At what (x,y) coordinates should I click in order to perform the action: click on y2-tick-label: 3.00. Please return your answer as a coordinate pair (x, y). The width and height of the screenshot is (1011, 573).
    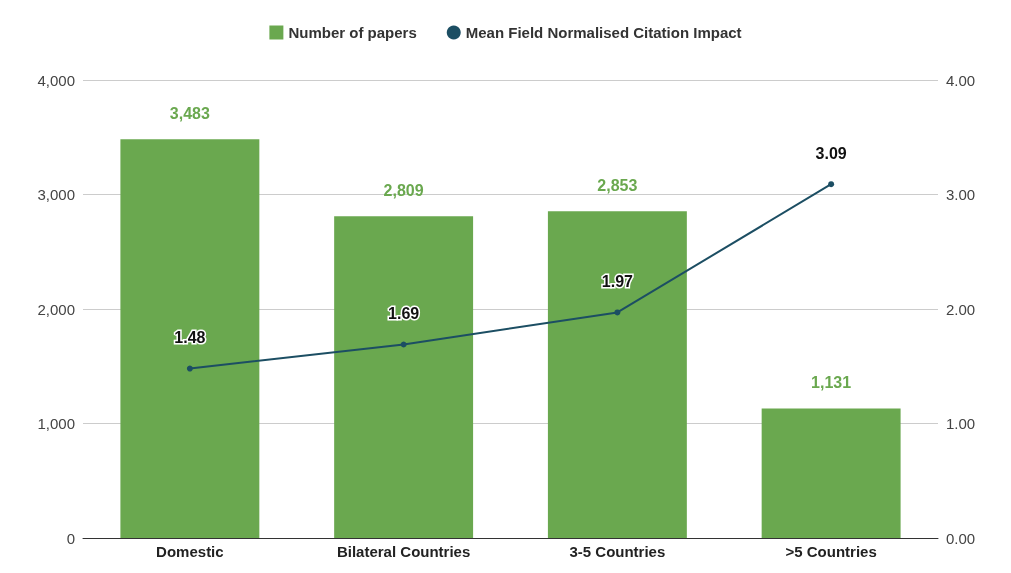
    Looking at the image, I should click on (961, 194).